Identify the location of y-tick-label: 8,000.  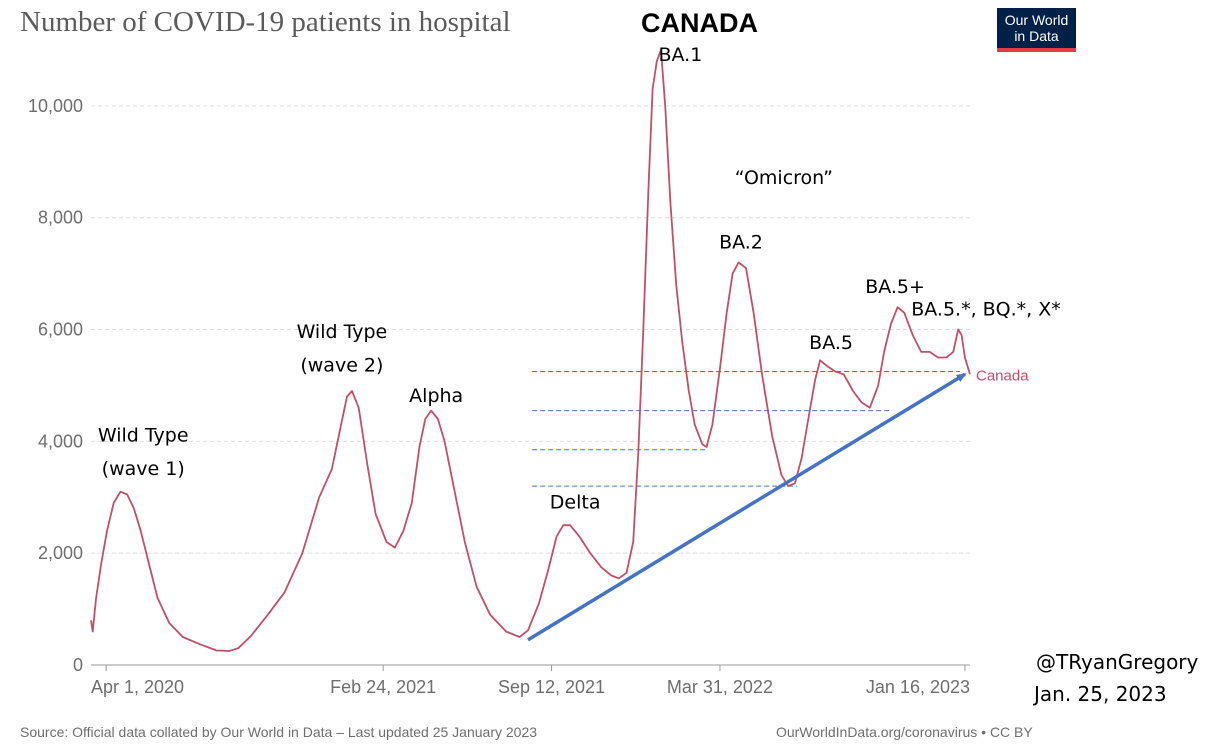
(60, 218).